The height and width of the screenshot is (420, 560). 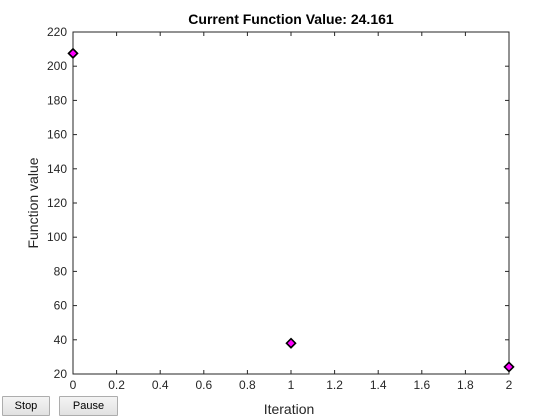 I want to click on x-tick-label: 1.2, so click(x=334, y=385).